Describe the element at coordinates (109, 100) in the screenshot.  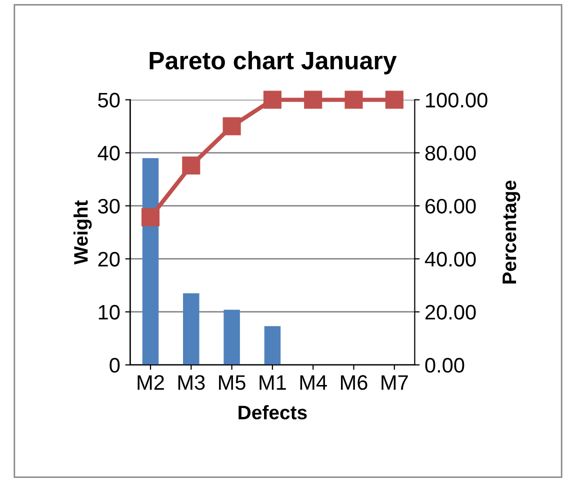
I see `y-tick-label: 50` at that location.